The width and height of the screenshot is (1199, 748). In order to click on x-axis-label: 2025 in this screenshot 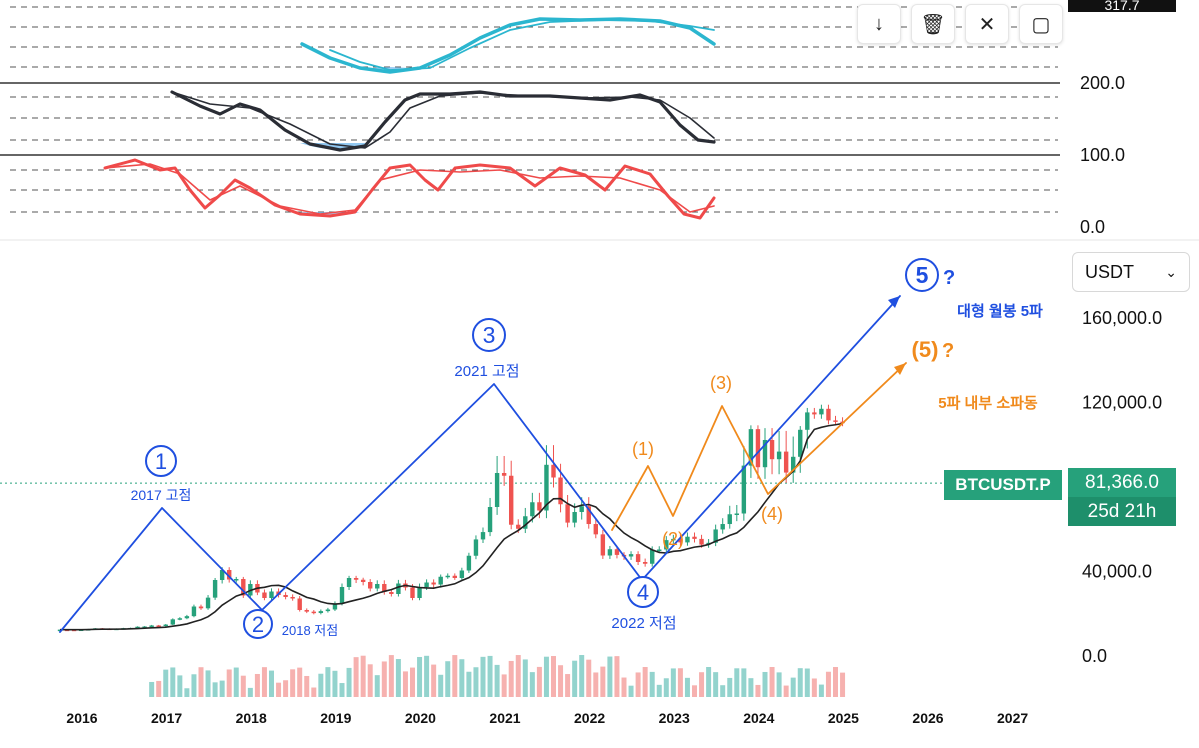, I will do `click(843, 718)`.